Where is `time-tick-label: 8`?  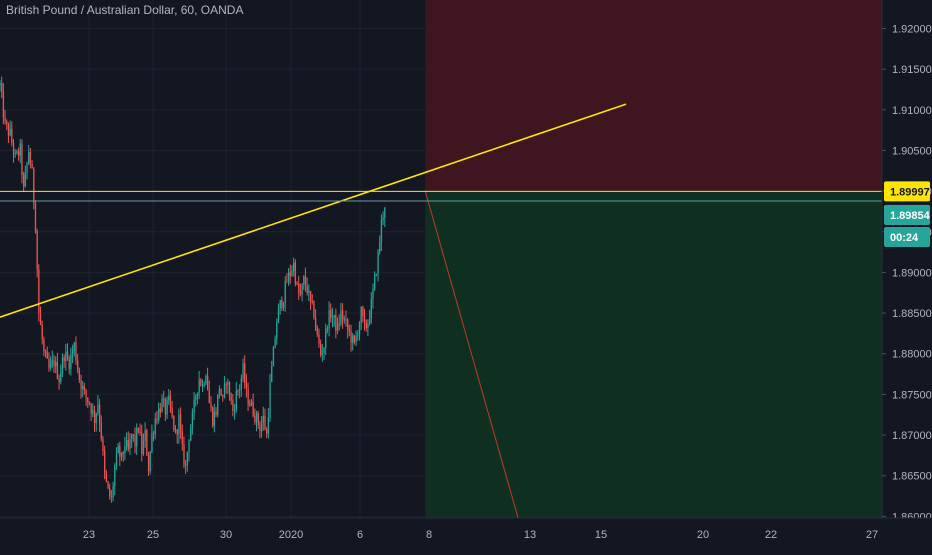 time-tick-label: 8 is located at coordinates (429, 535).